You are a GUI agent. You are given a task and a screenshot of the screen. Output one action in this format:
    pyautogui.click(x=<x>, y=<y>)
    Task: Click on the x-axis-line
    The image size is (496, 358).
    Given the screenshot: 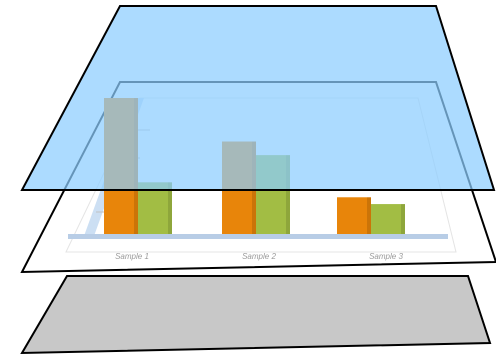 What is the action you would take?
    pyautogui.click(x=258, y=236)
    